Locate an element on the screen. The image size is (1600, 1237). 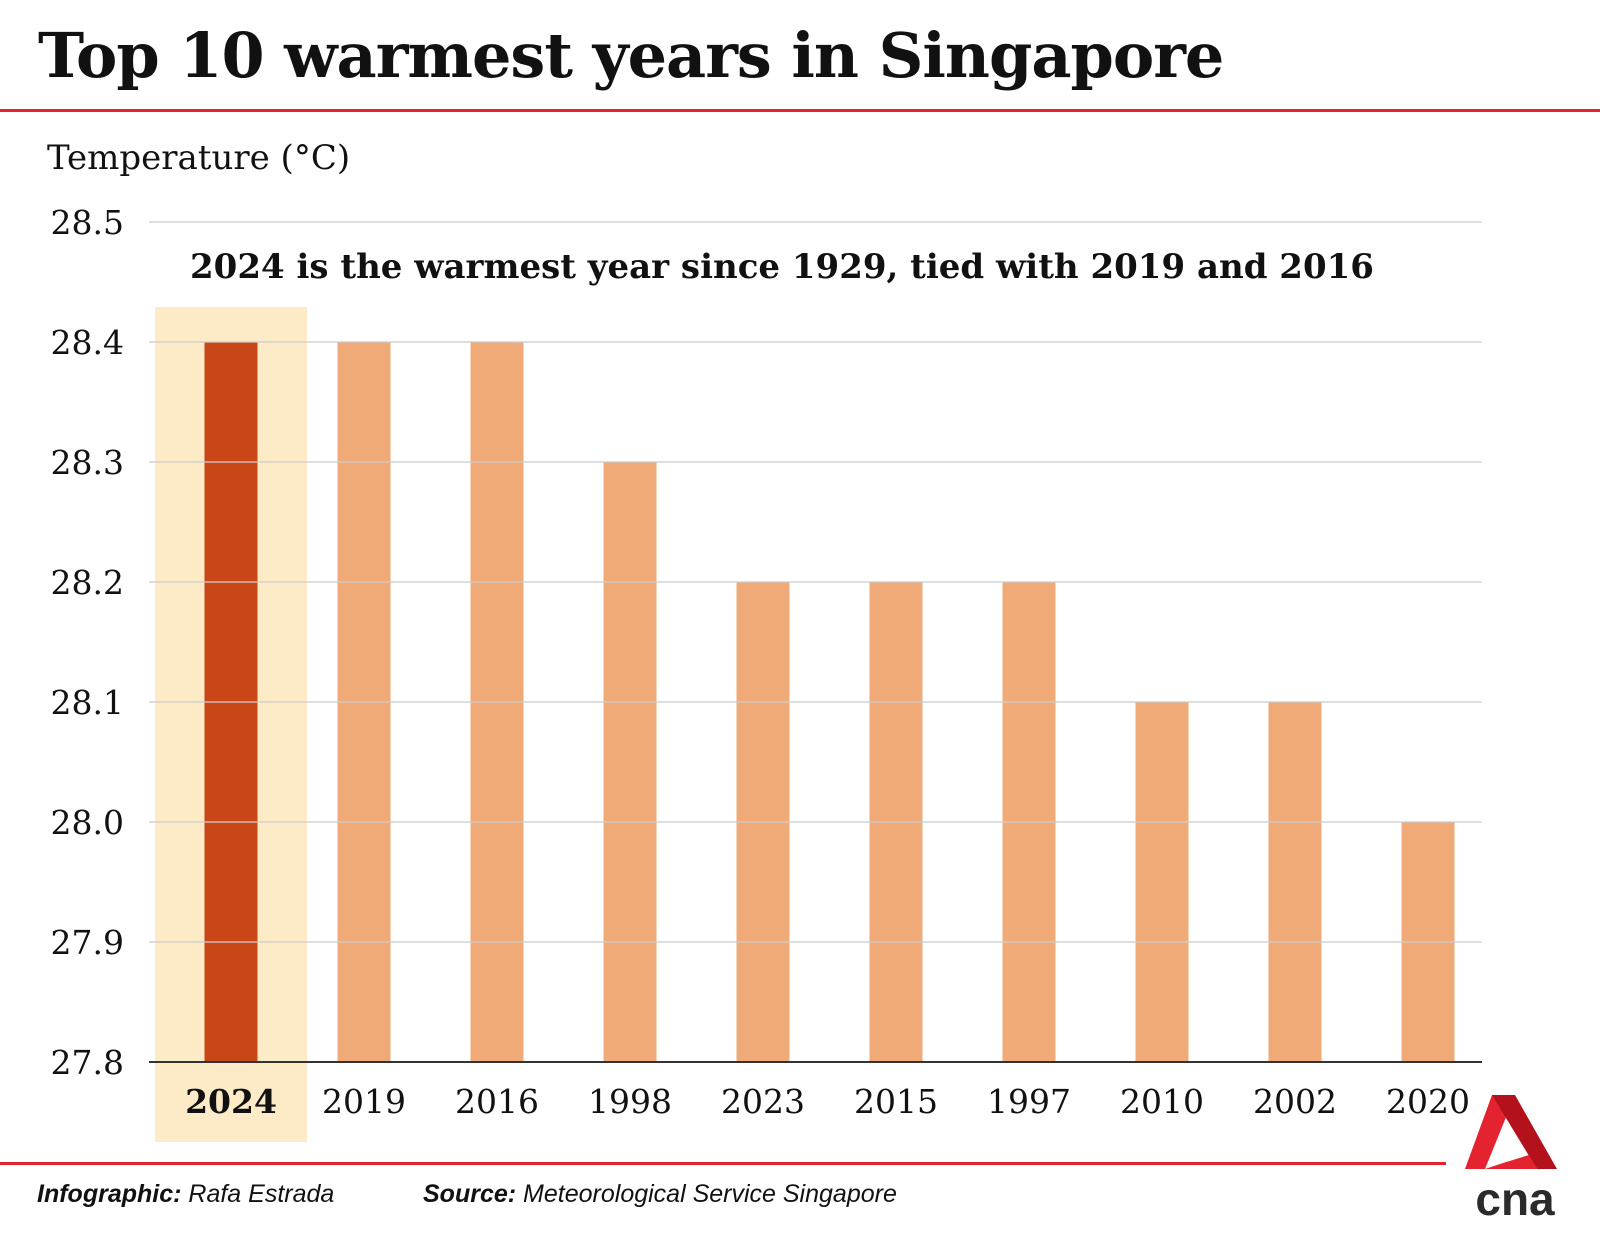
bar-1998 is located at coordinates (630, 762).